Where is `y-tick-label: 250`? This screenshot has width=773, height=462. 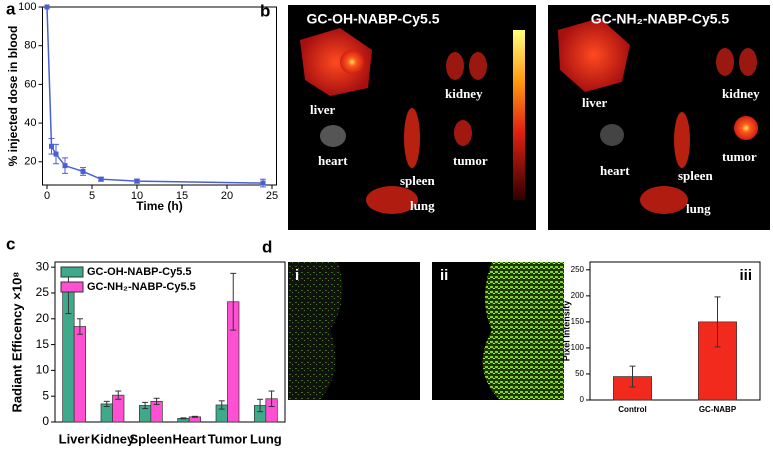
y-tick-label: 250 is located at coordinates (578, 269).